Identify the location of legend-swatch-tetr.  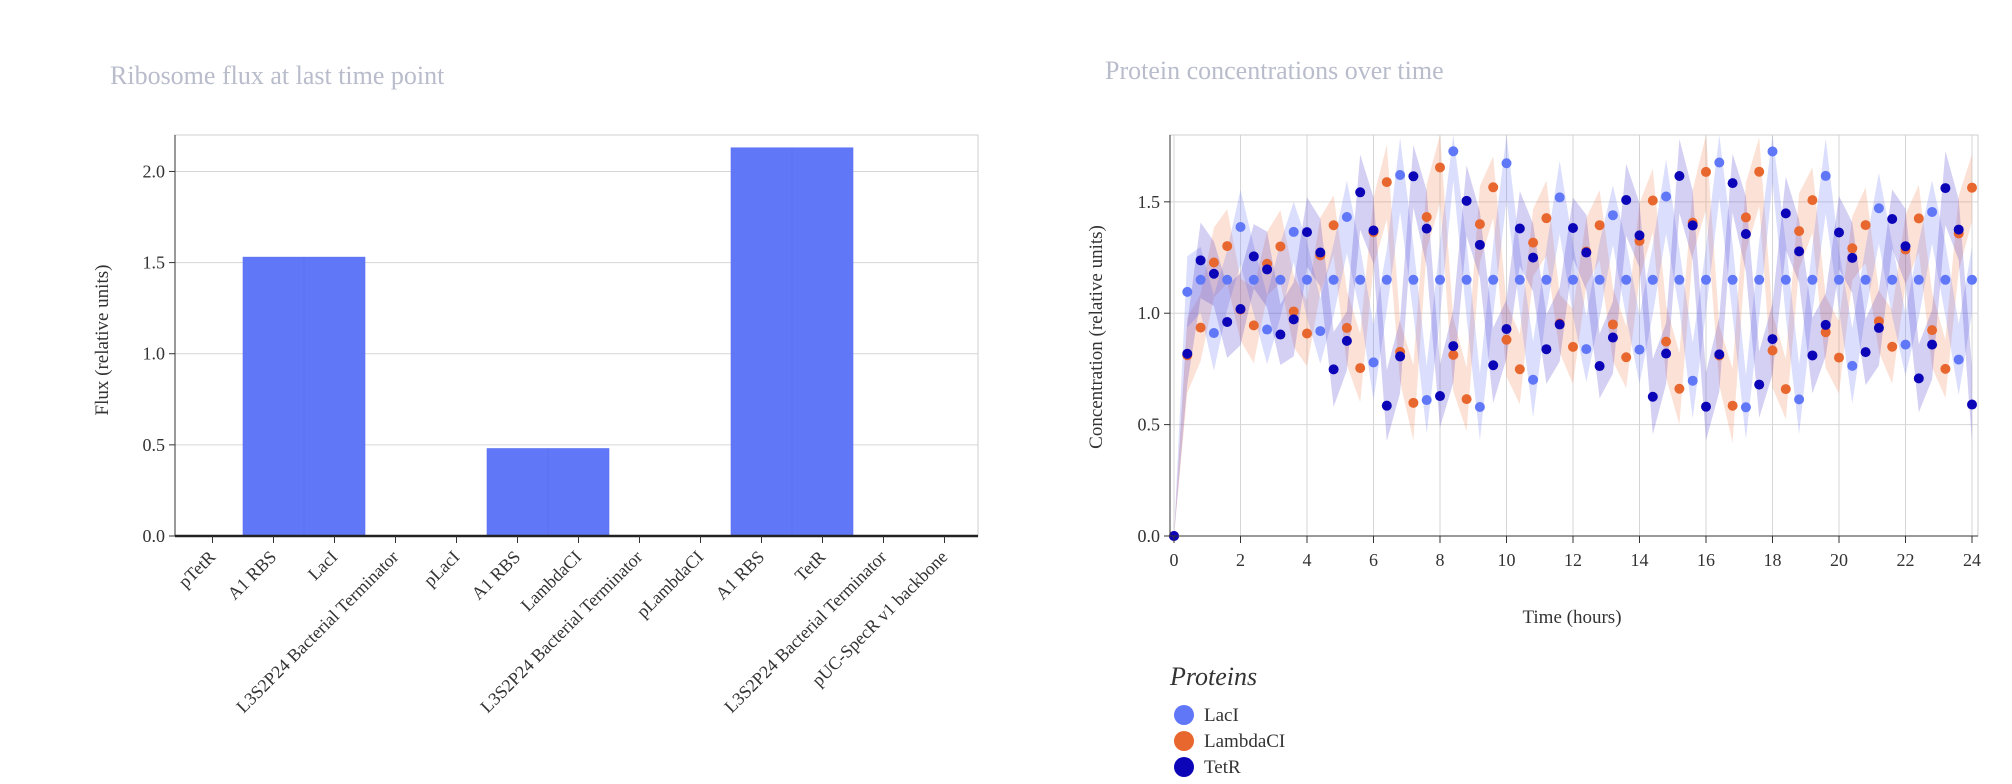
(1184, 767).